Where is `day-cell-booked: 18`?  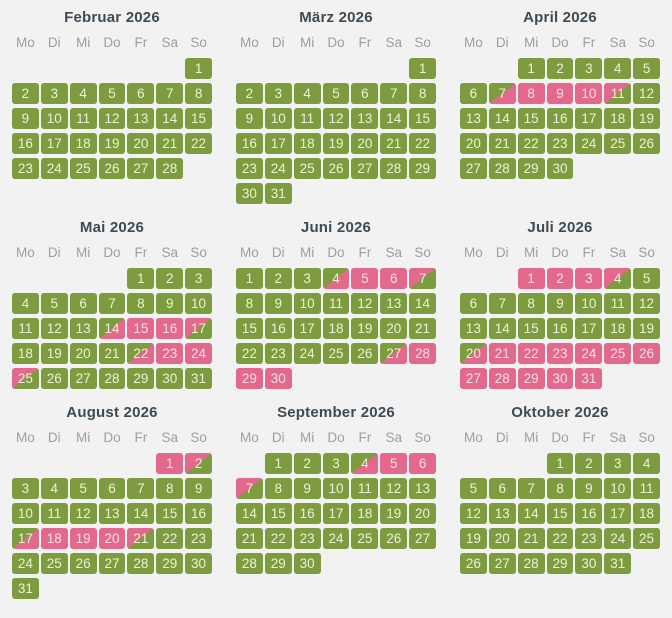
day-cell-booked: 18 is located at coordinates (54, 538).